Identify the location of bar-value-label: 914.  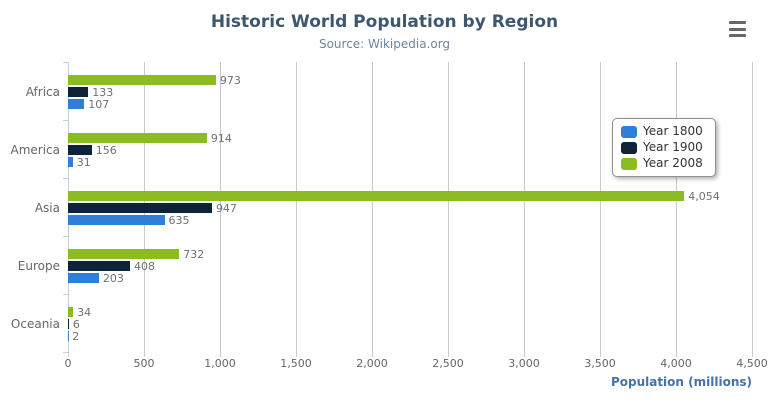
(221, 138).